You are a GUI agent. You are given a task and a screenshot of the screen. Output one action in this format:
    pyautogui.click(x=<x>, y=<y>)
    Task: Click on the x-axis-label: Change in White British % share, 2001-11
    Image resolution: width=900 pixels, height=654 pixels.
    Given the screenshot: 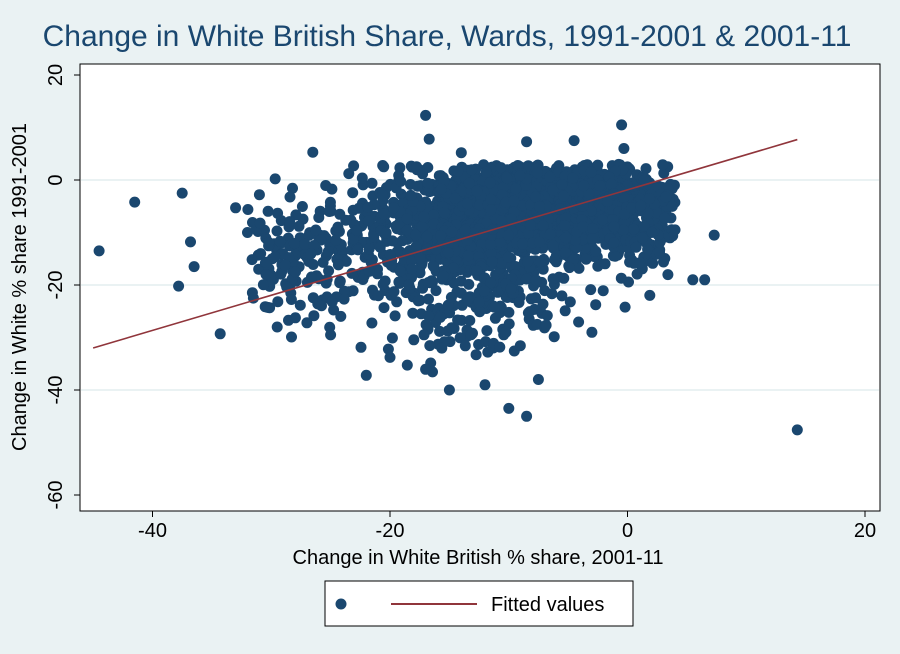 What is the action you would take?
    pyautogui.click(x=478, y=558)
    